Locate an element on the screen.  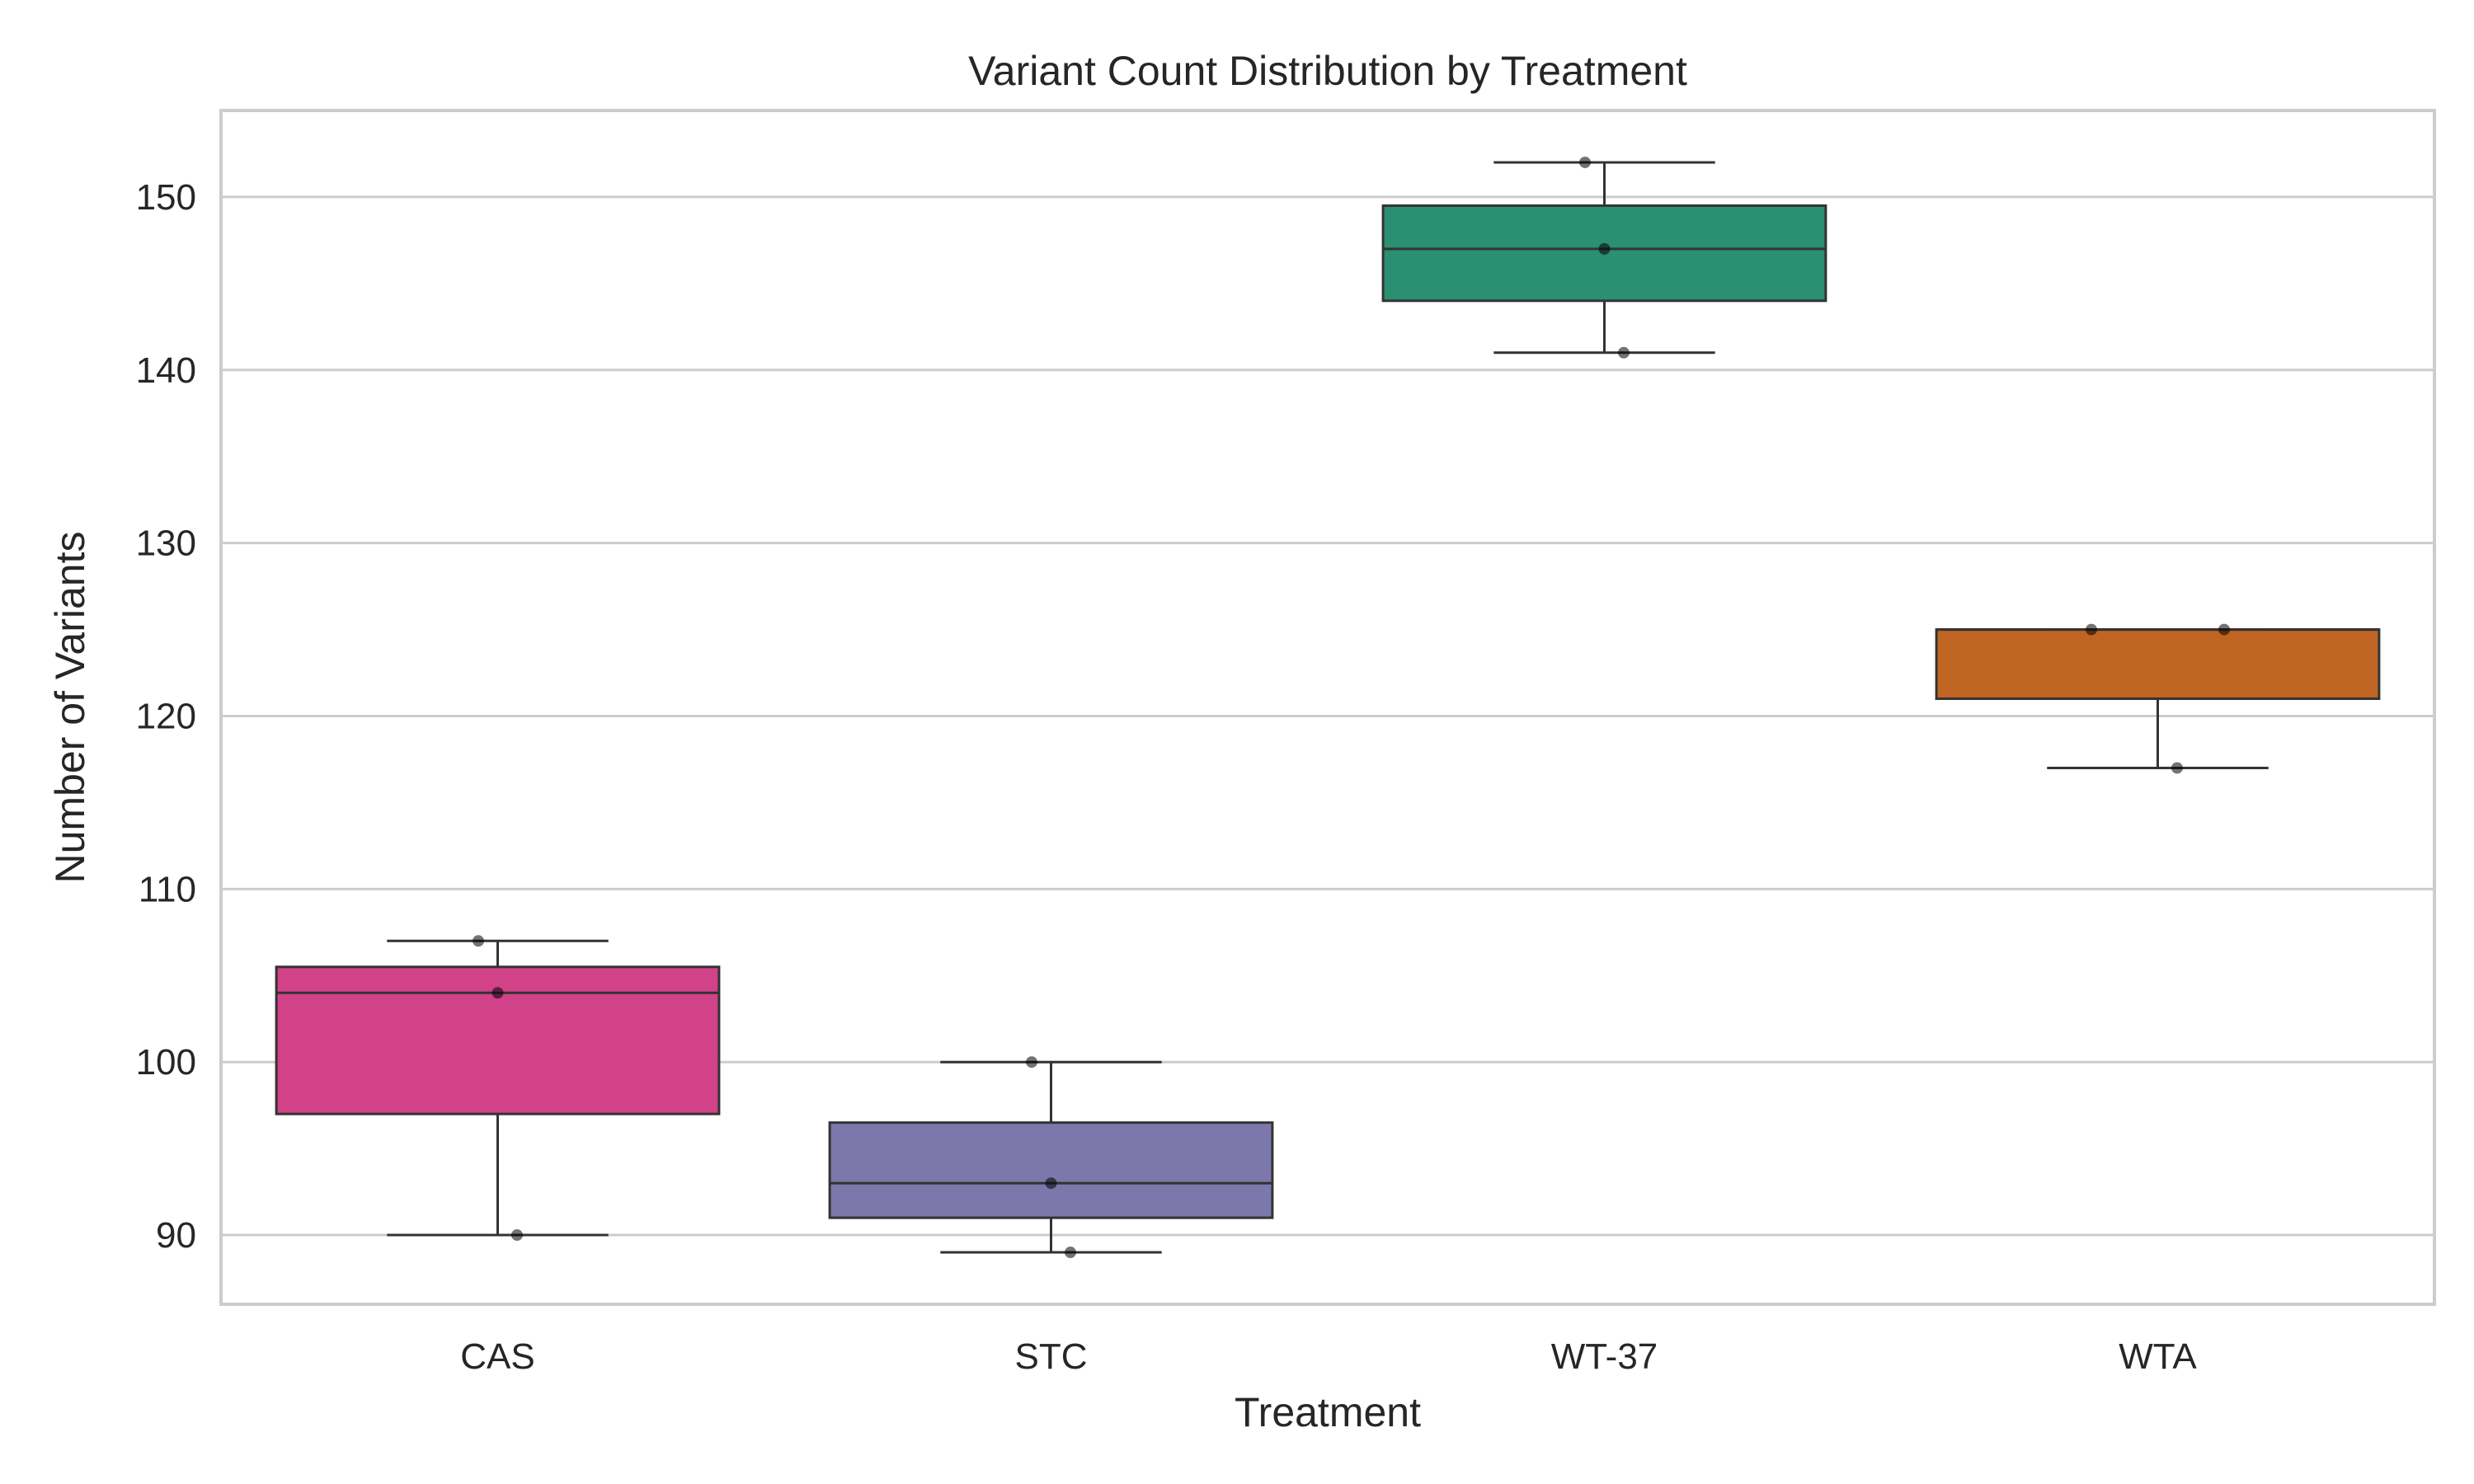
x-tick-label: WT-37 is located at coordinates (1604, 1356).